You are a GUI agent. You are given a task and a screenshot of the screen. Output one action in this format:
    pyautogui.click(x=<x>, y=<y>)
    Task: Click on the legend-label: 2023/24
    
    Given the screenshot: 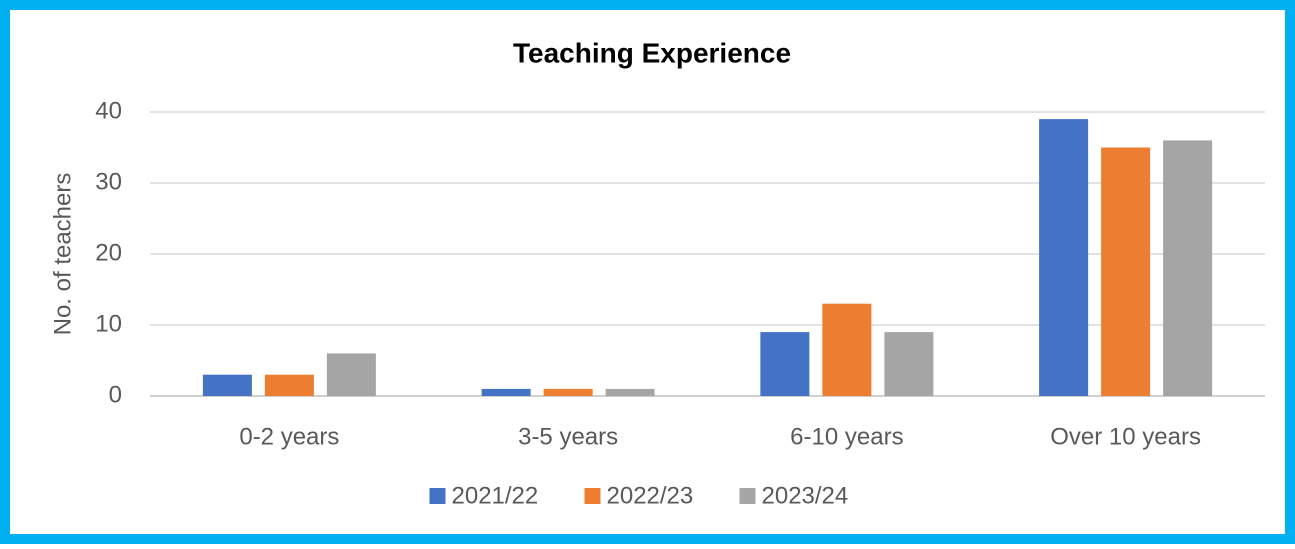 What is the action you would take?
    pyautogui.click(x=805, y=495)
    